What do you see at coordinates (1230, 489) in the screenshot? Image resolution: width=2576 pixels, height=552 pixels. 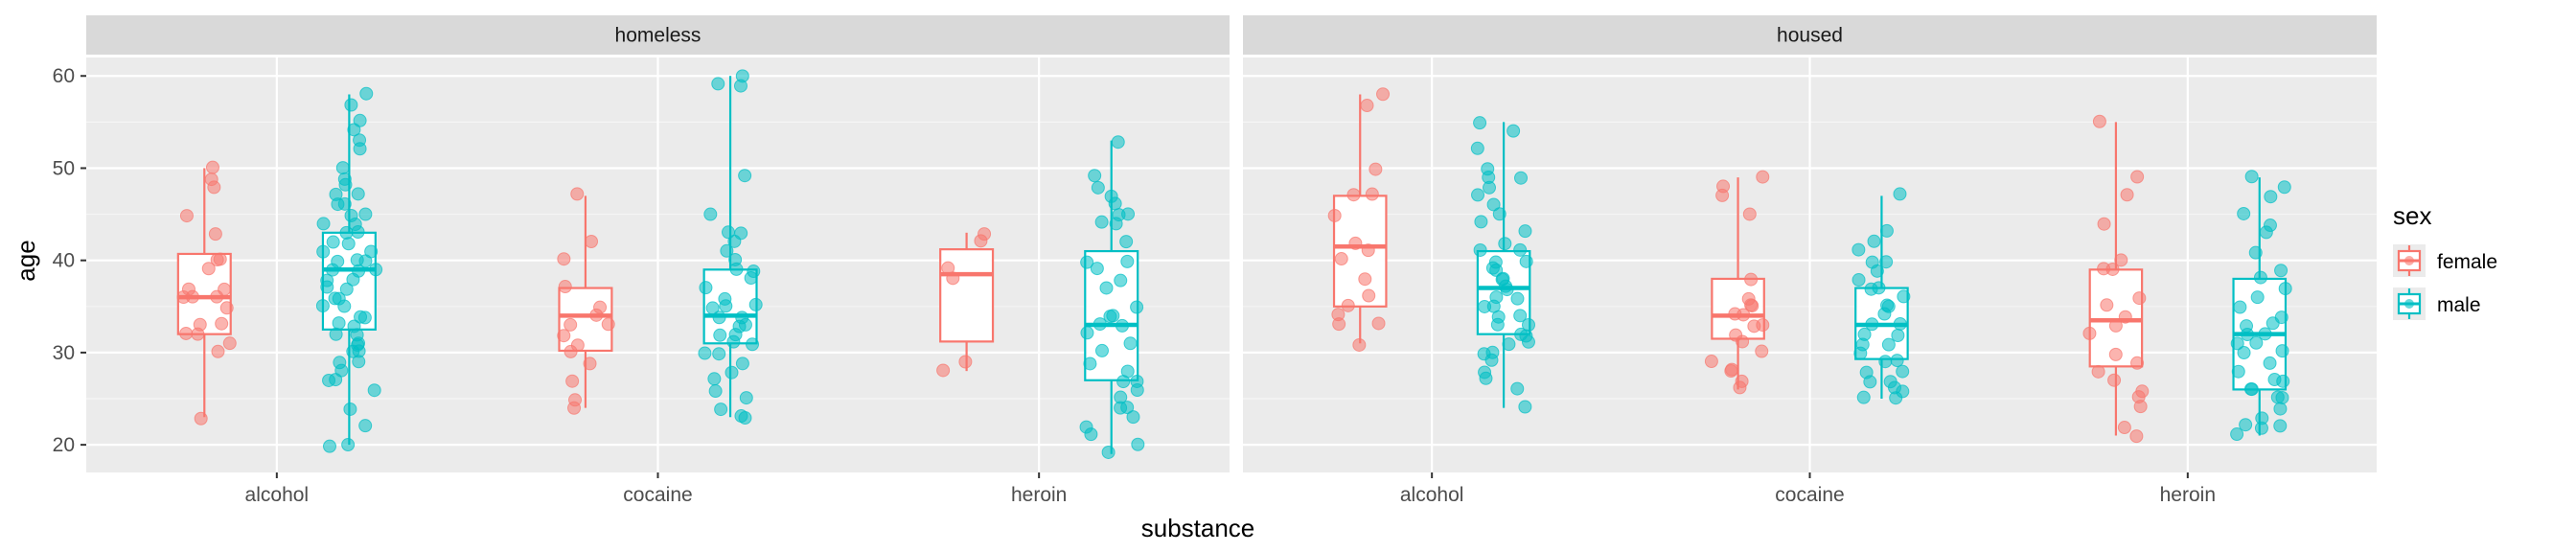 I see `x-axis: alcohol cocaine heroin alcohol cocaine heroin` at bounding box center [1230, 489].